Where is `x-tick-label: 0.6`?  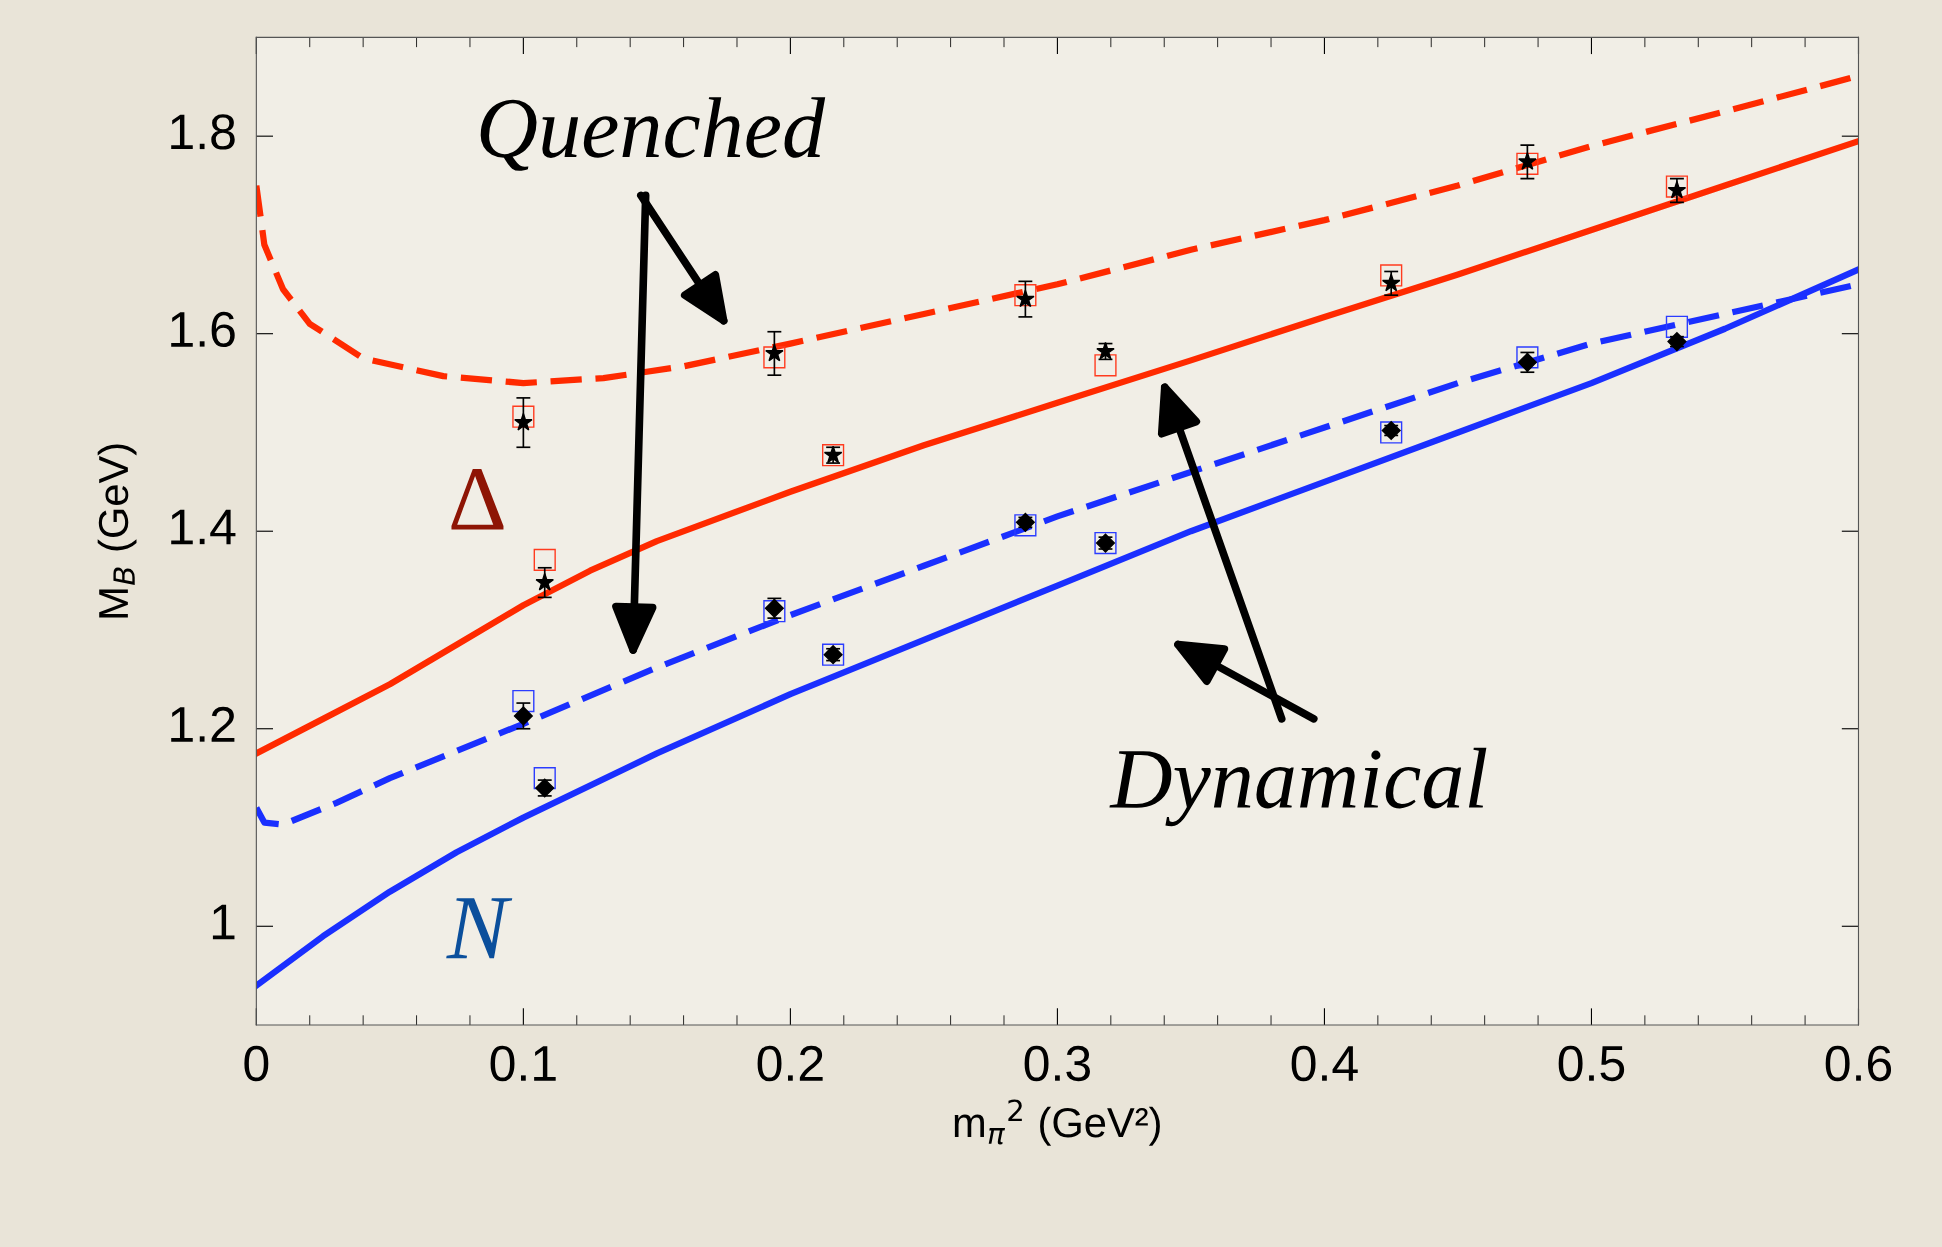
x-tick-label: 0.6 is located at coordinates (1858, 1063).